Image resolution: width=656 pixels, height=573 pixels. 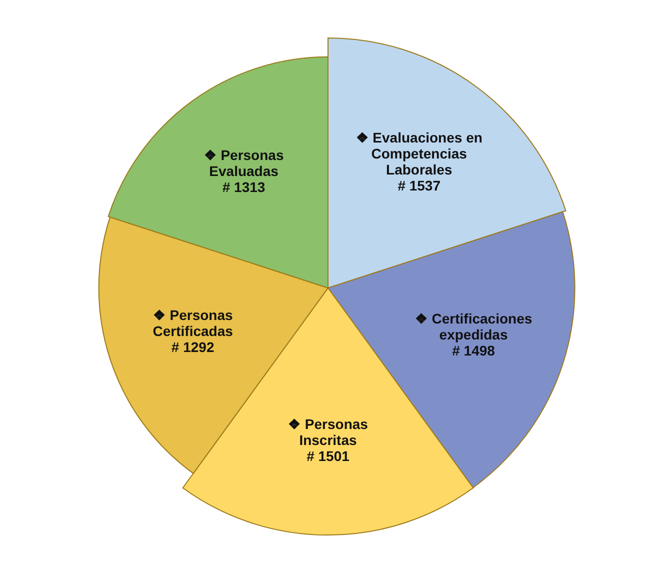 I want to click on category-label: ❖ Certificaciones expedidas, so click(x=473, y=326).